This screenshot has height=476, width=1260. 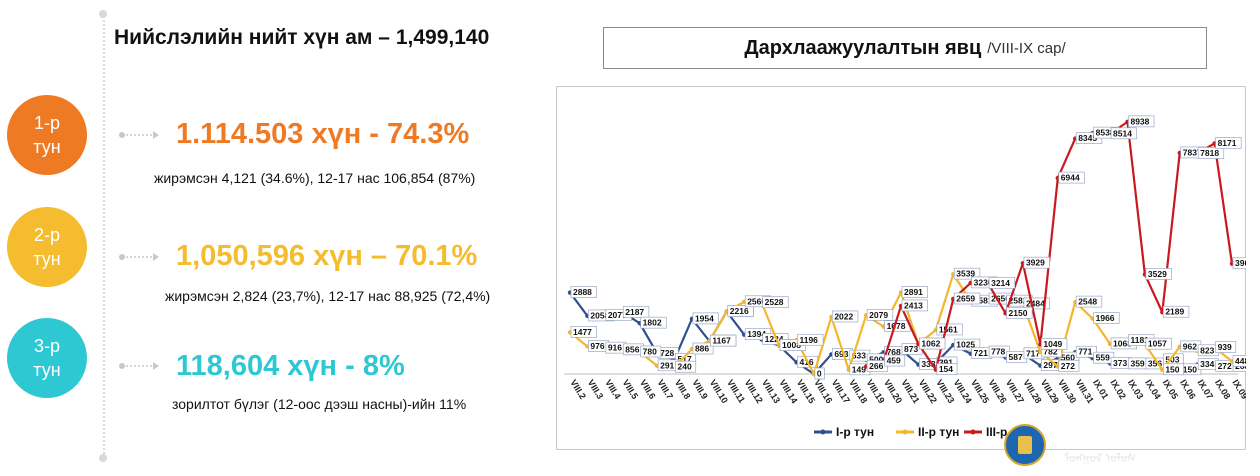 I want to click on data-label: 459, so click(x=894, y=361).